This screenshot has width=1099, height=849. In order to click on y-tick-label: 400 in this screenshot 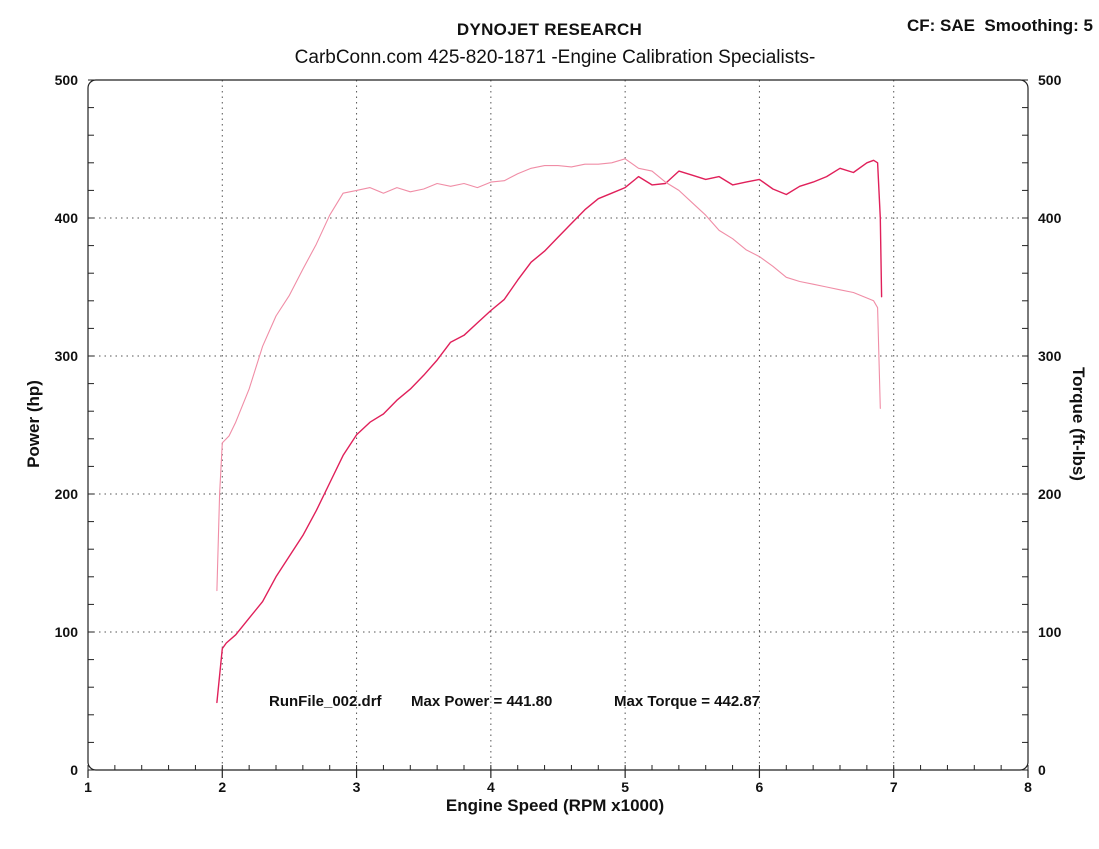, I will do `click(67, 218)`.